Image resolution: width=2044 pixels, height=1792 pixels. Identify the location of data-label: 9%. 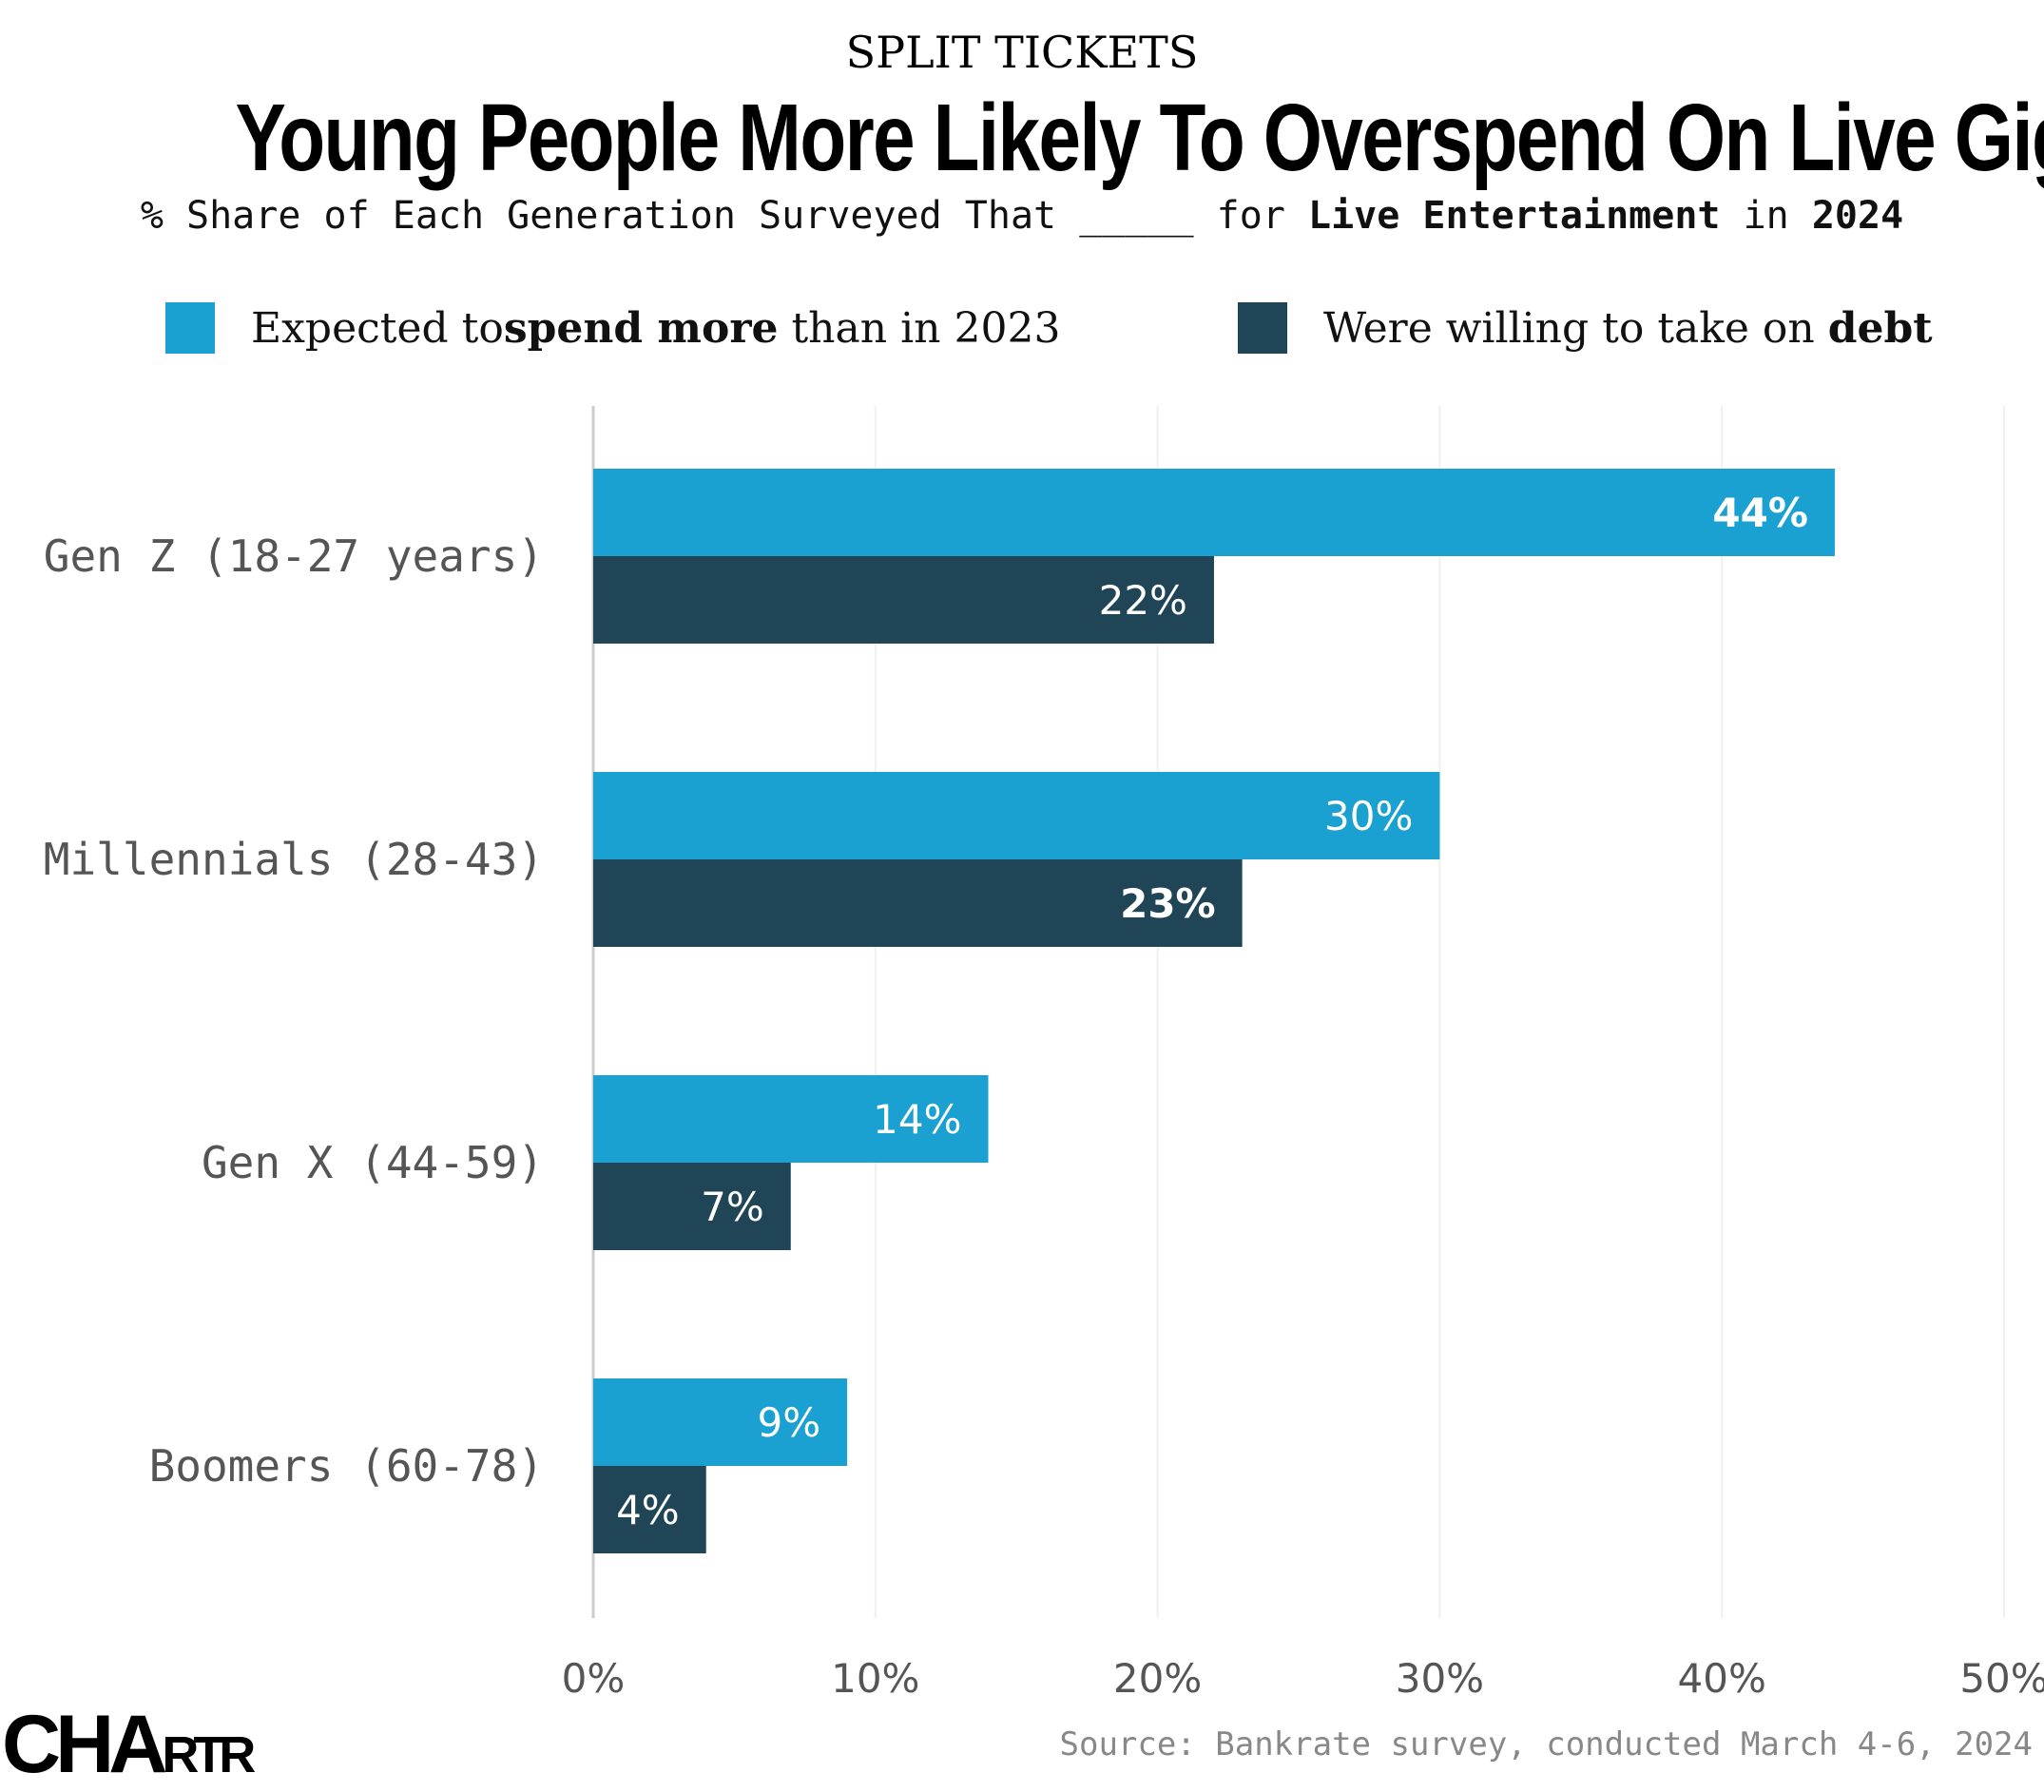
(789, 1422).